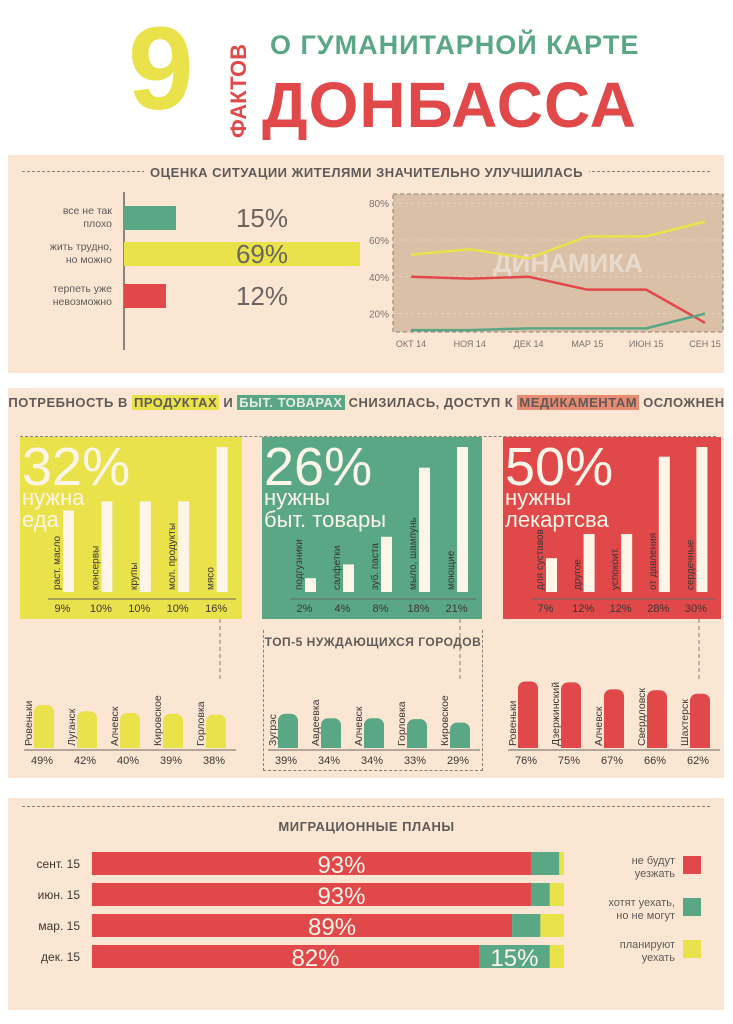 The height and width of the screenshot is (1024, 733). Describe the element at coordinates (690, 564) in the screenshot. I see `need-bar-label: сердечные` at that location.